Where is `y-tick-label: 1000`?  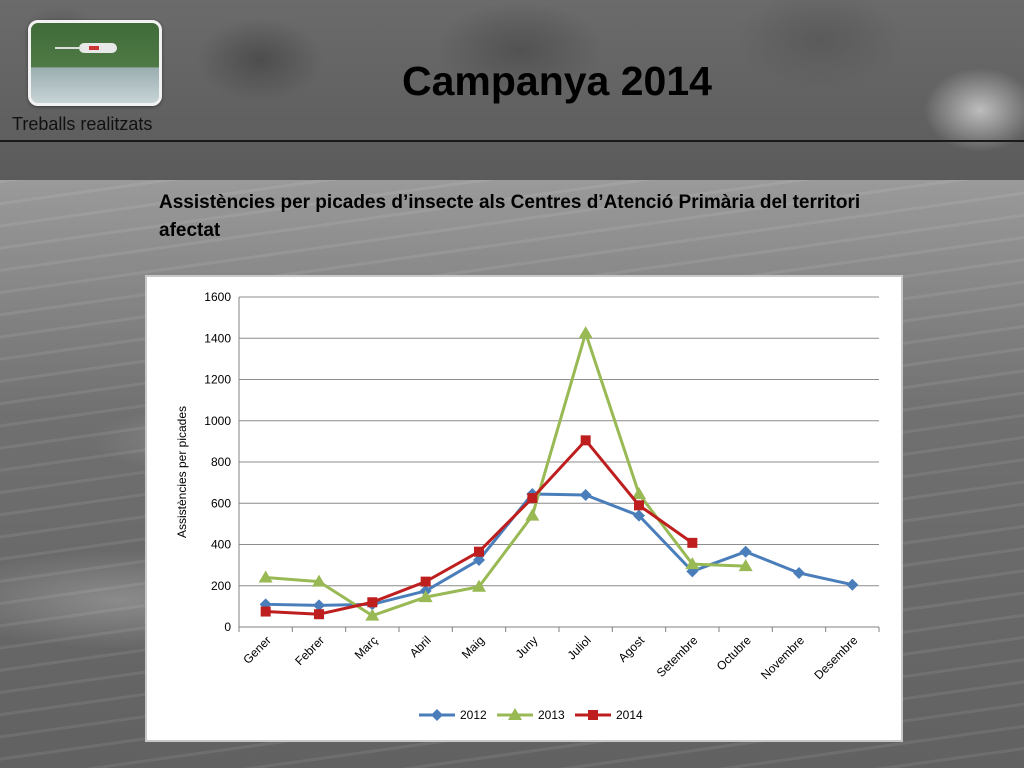 y-tick-label: 1000 is located at coordinates (217, 421).